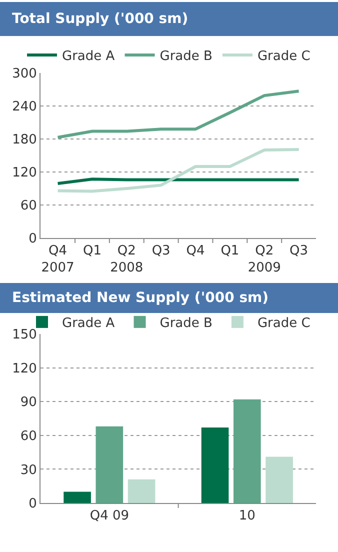 This screenshot has height=552, width=338. What do you see at coordinates (24, 335) in the screenshot?
I see `y-tick-label: 150` at bounding box center [24, 335].